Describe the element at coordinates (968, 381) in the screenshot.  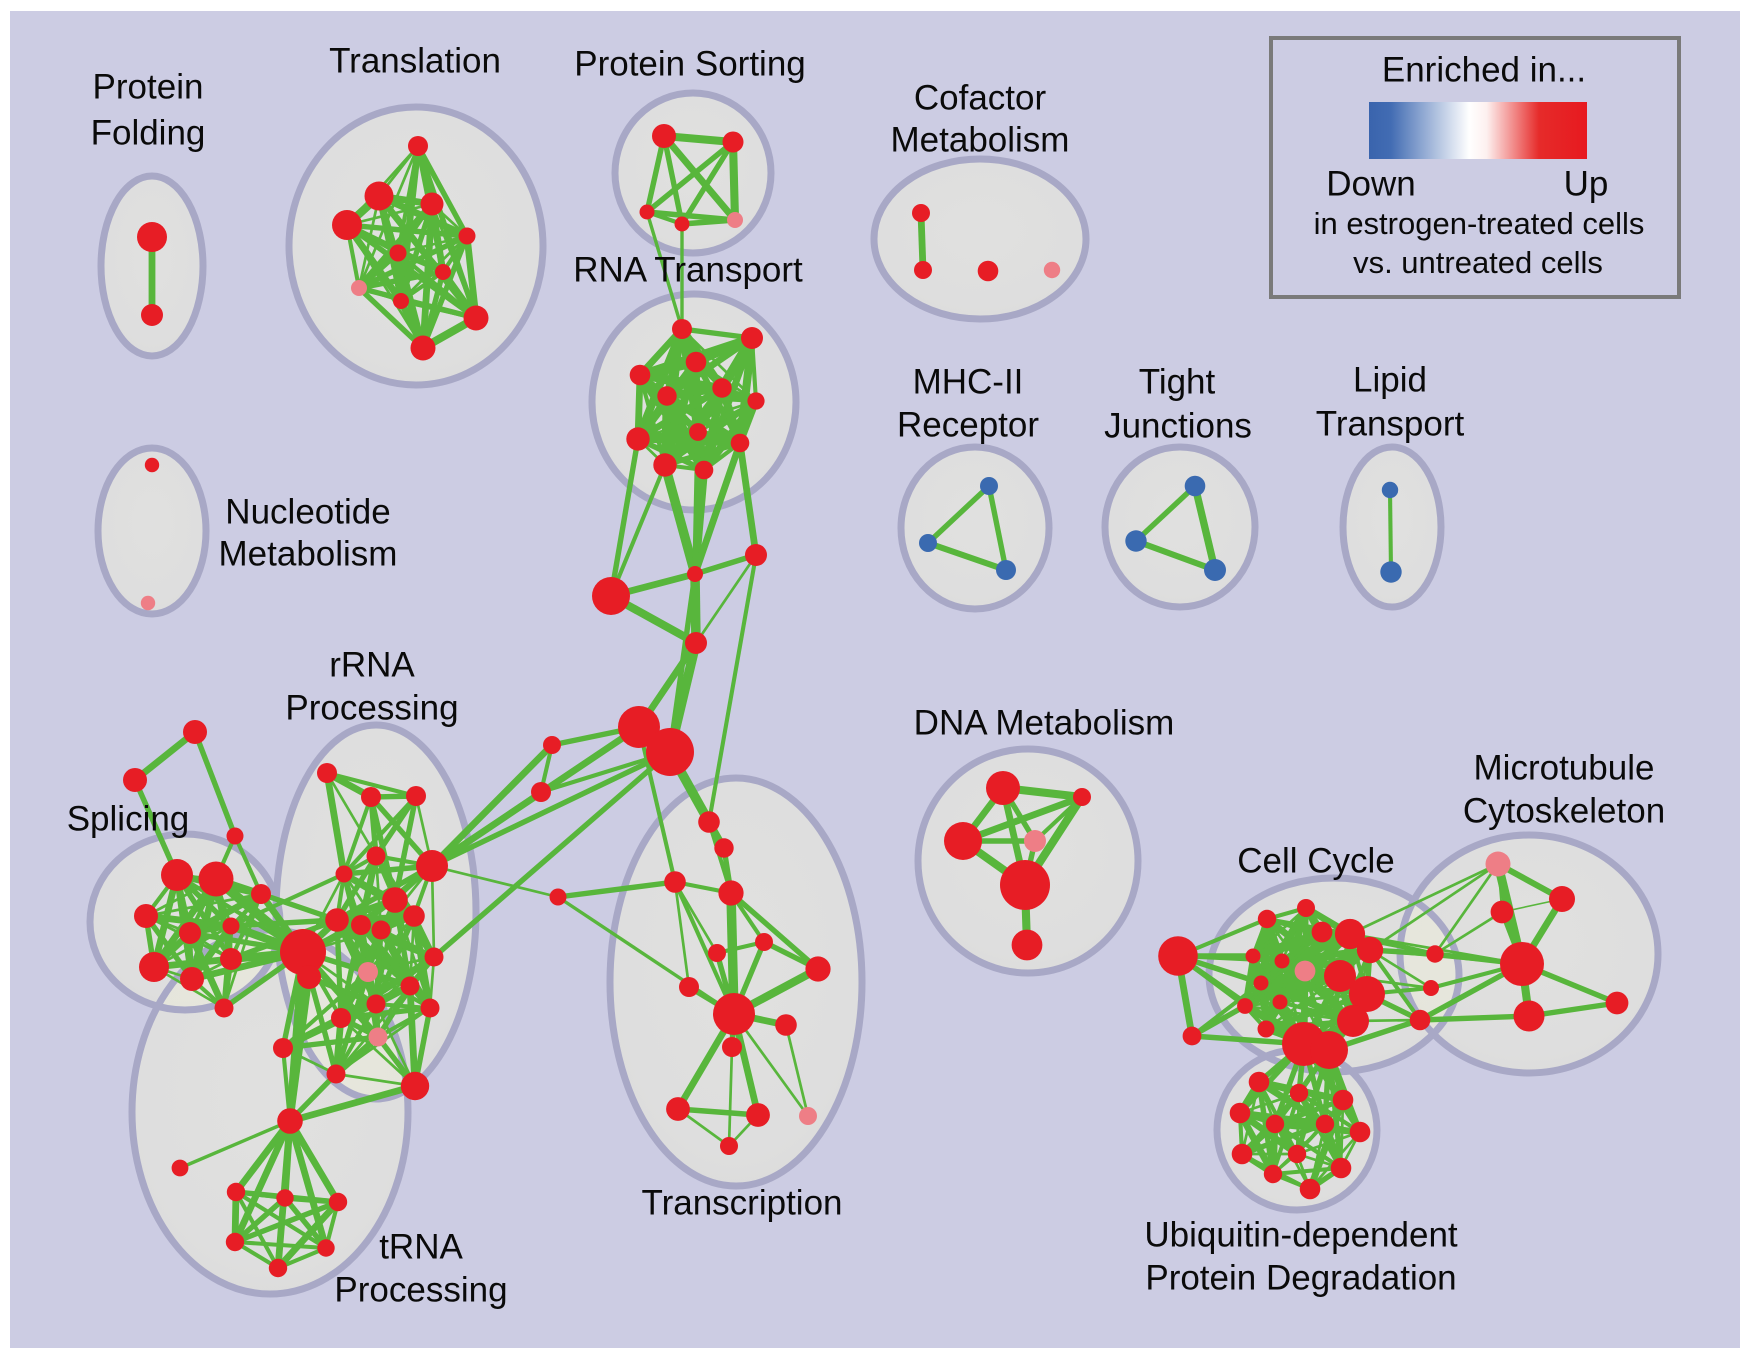
I see `svg-text: MHC-II` at that location.